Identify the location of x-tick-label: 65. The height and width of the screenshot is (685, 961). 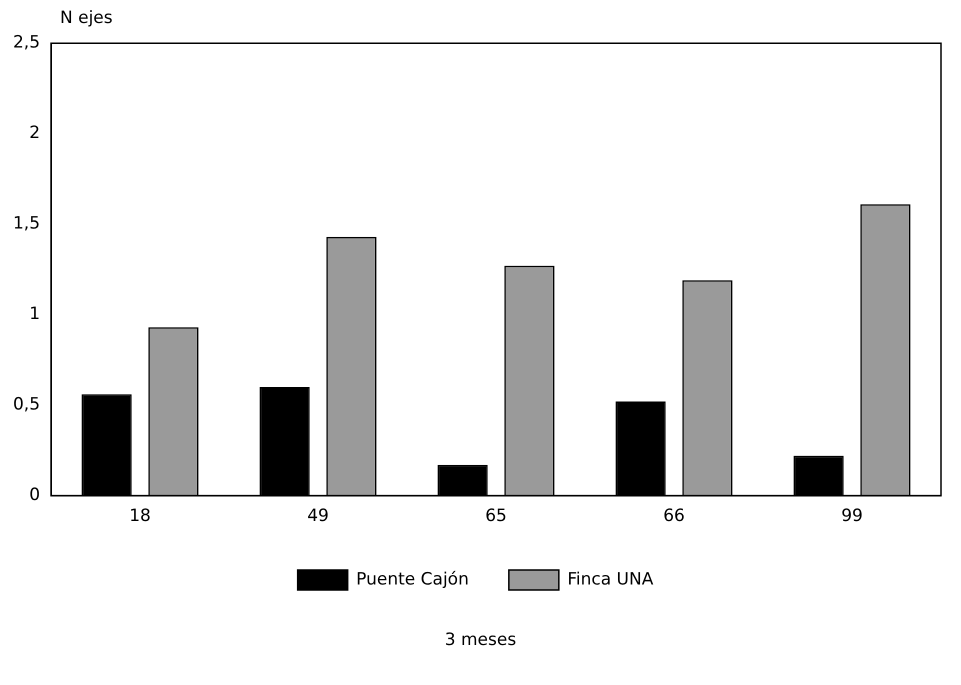
(496, 516).